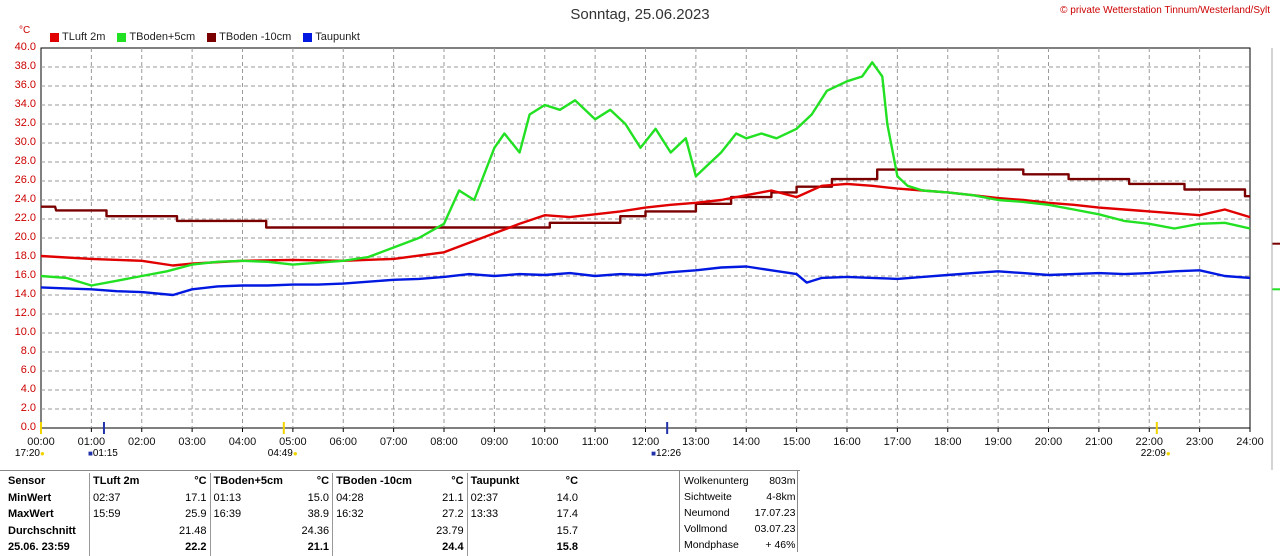  Describe the element at coordinates (947, 442) in the screenshot. I see `x-tick-label: 18:00` at that location.